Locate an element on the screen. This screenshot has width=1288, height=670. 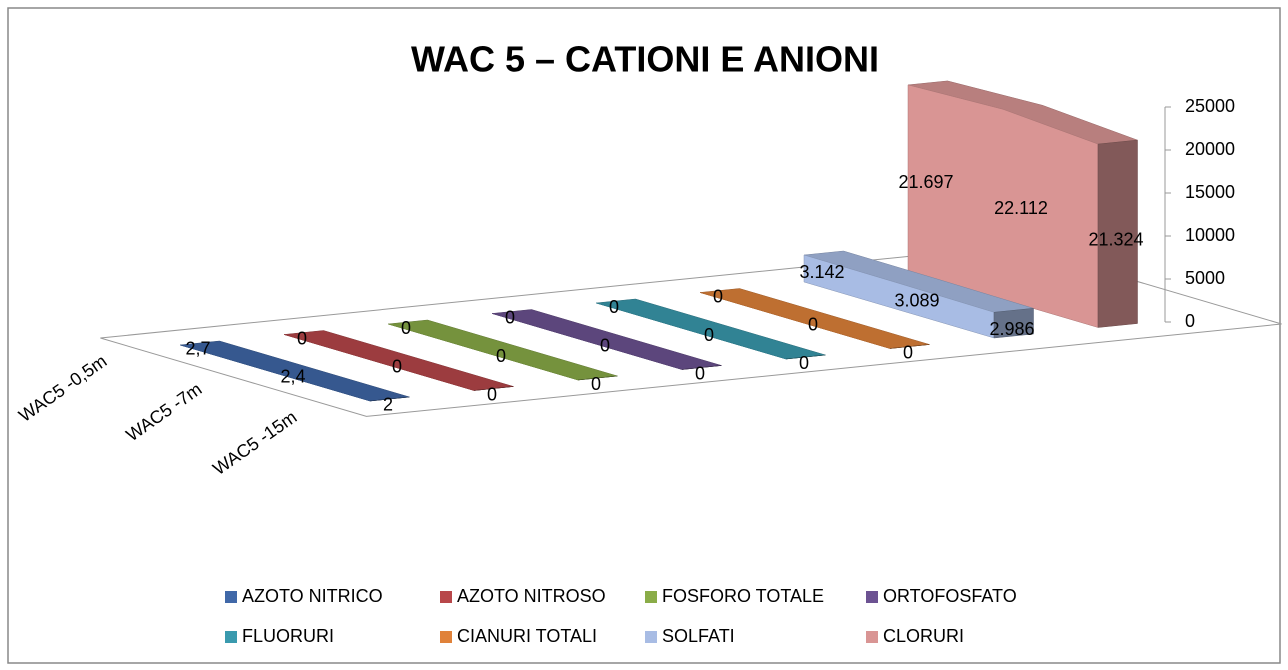
legend-label: AZOTO NITRICO is located at coordinates (312, 596).